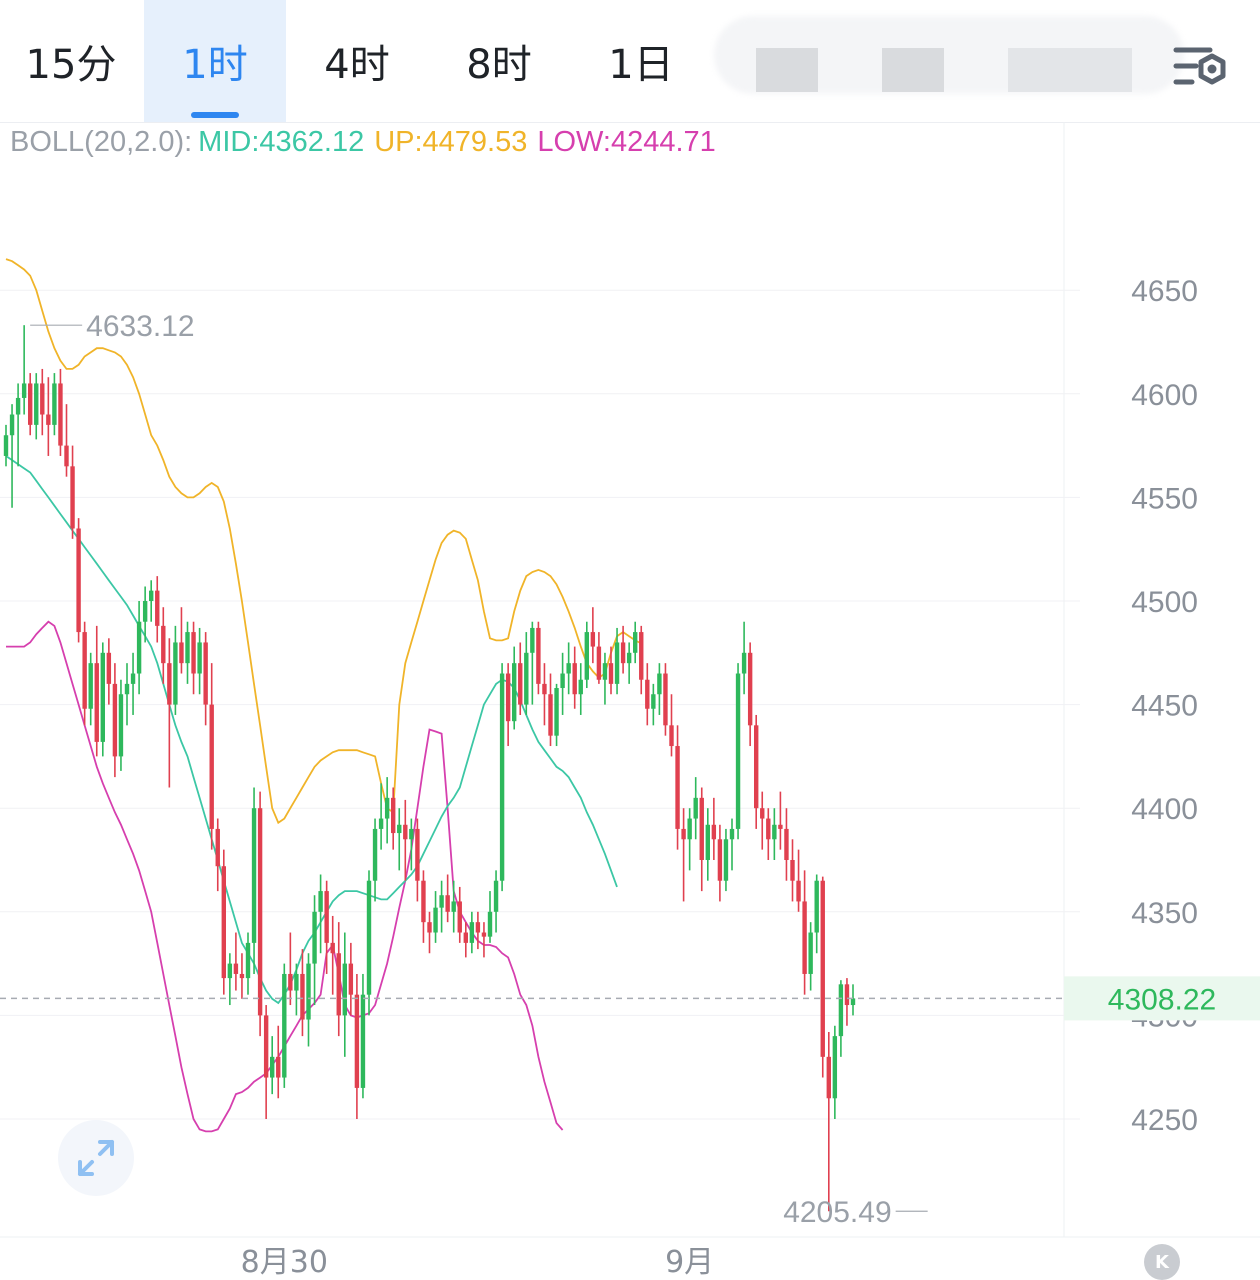 This screenshot has width=1260, height=1280. I want to click on tab-1d: 1日, so click(641, 61).